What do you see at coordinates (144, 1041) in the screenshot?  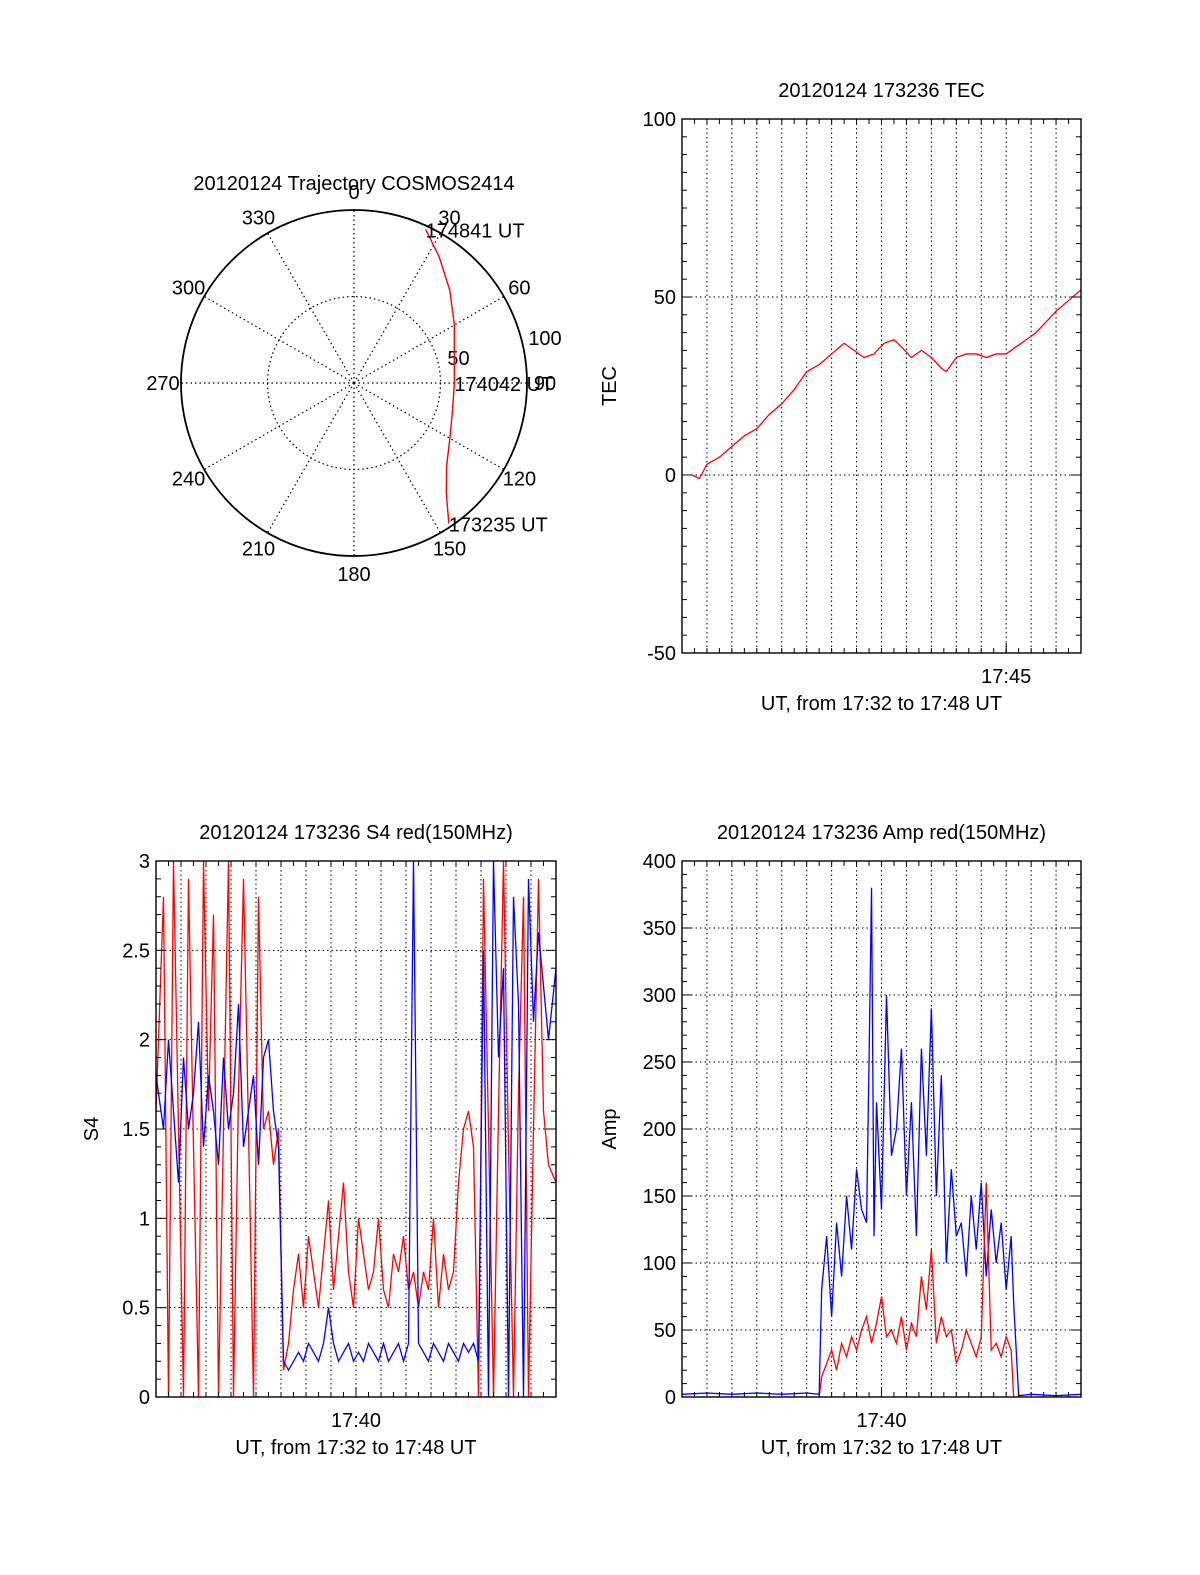 I see `y-tick-label: 2` at bounding box center [144, 1041].